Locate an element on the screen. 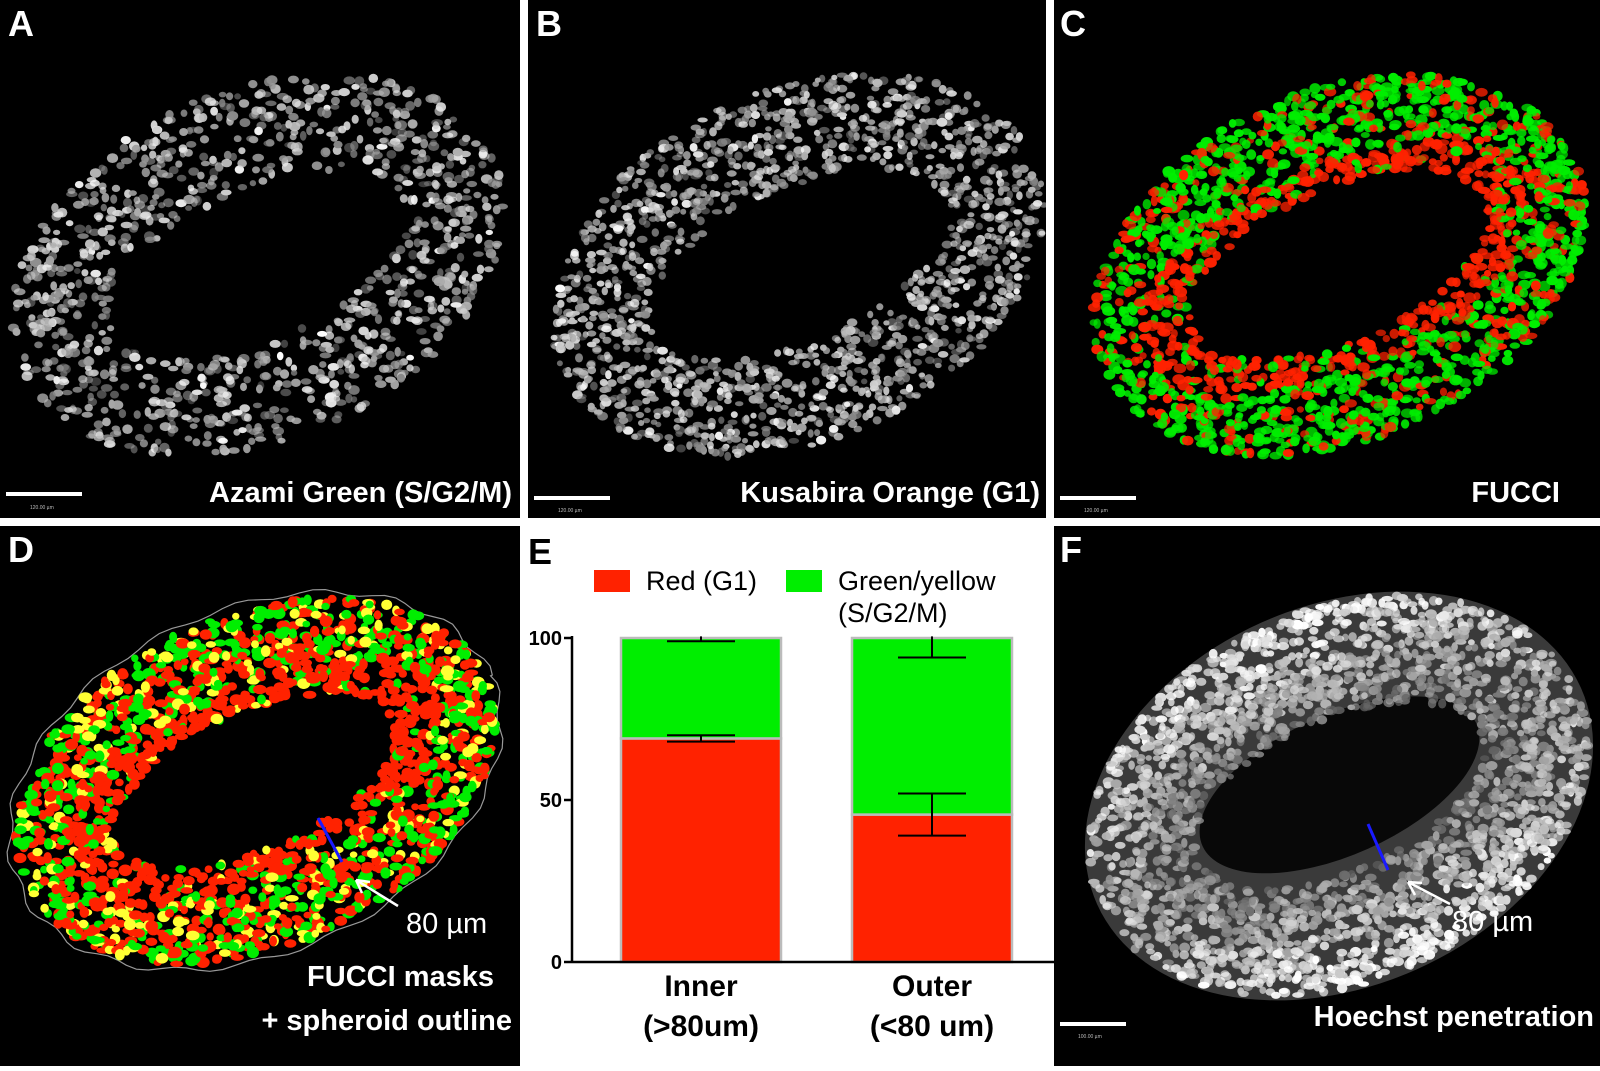 The image size is (1600, 1071). scale-bar is located at coordinates (44, 494).